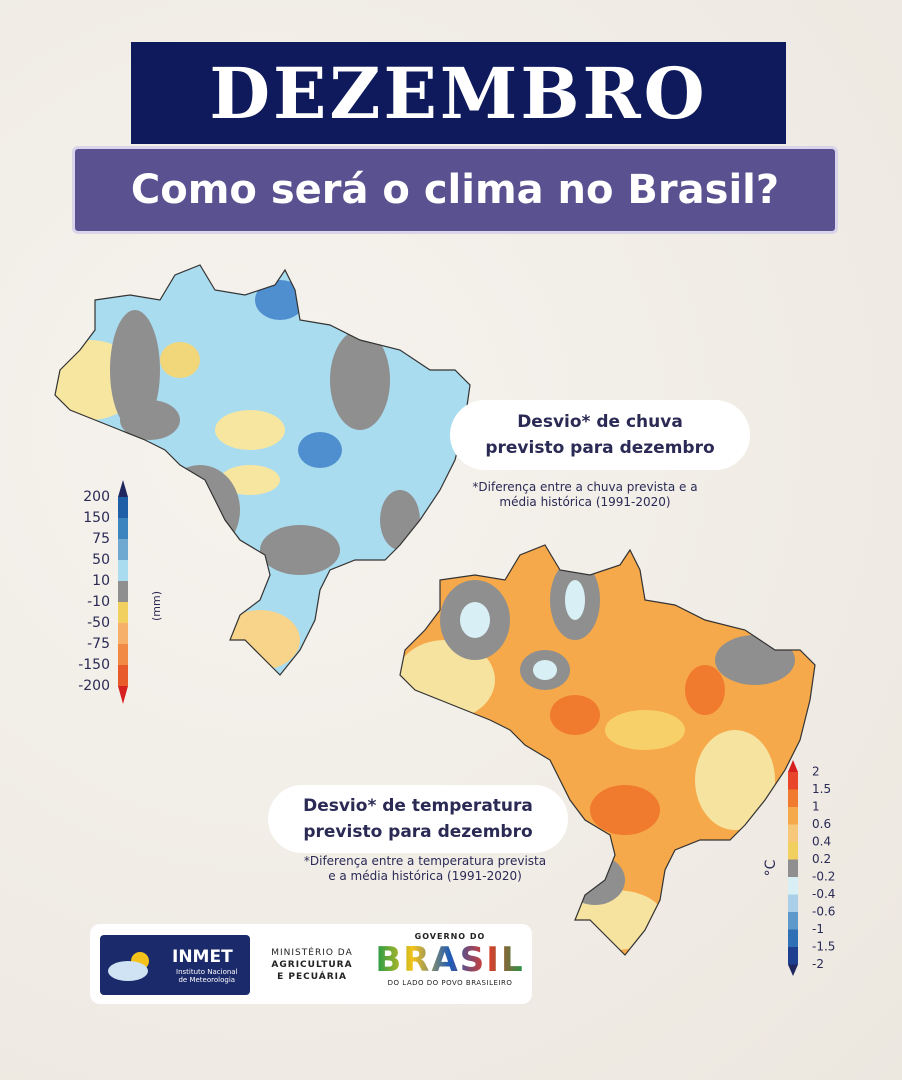 This screenshot has height=1080, width=902. What do you see at coordinates (450, 936) in the screenshot?
I see `gov-top: GOVERNO DO` at bounding box center [450, 936].